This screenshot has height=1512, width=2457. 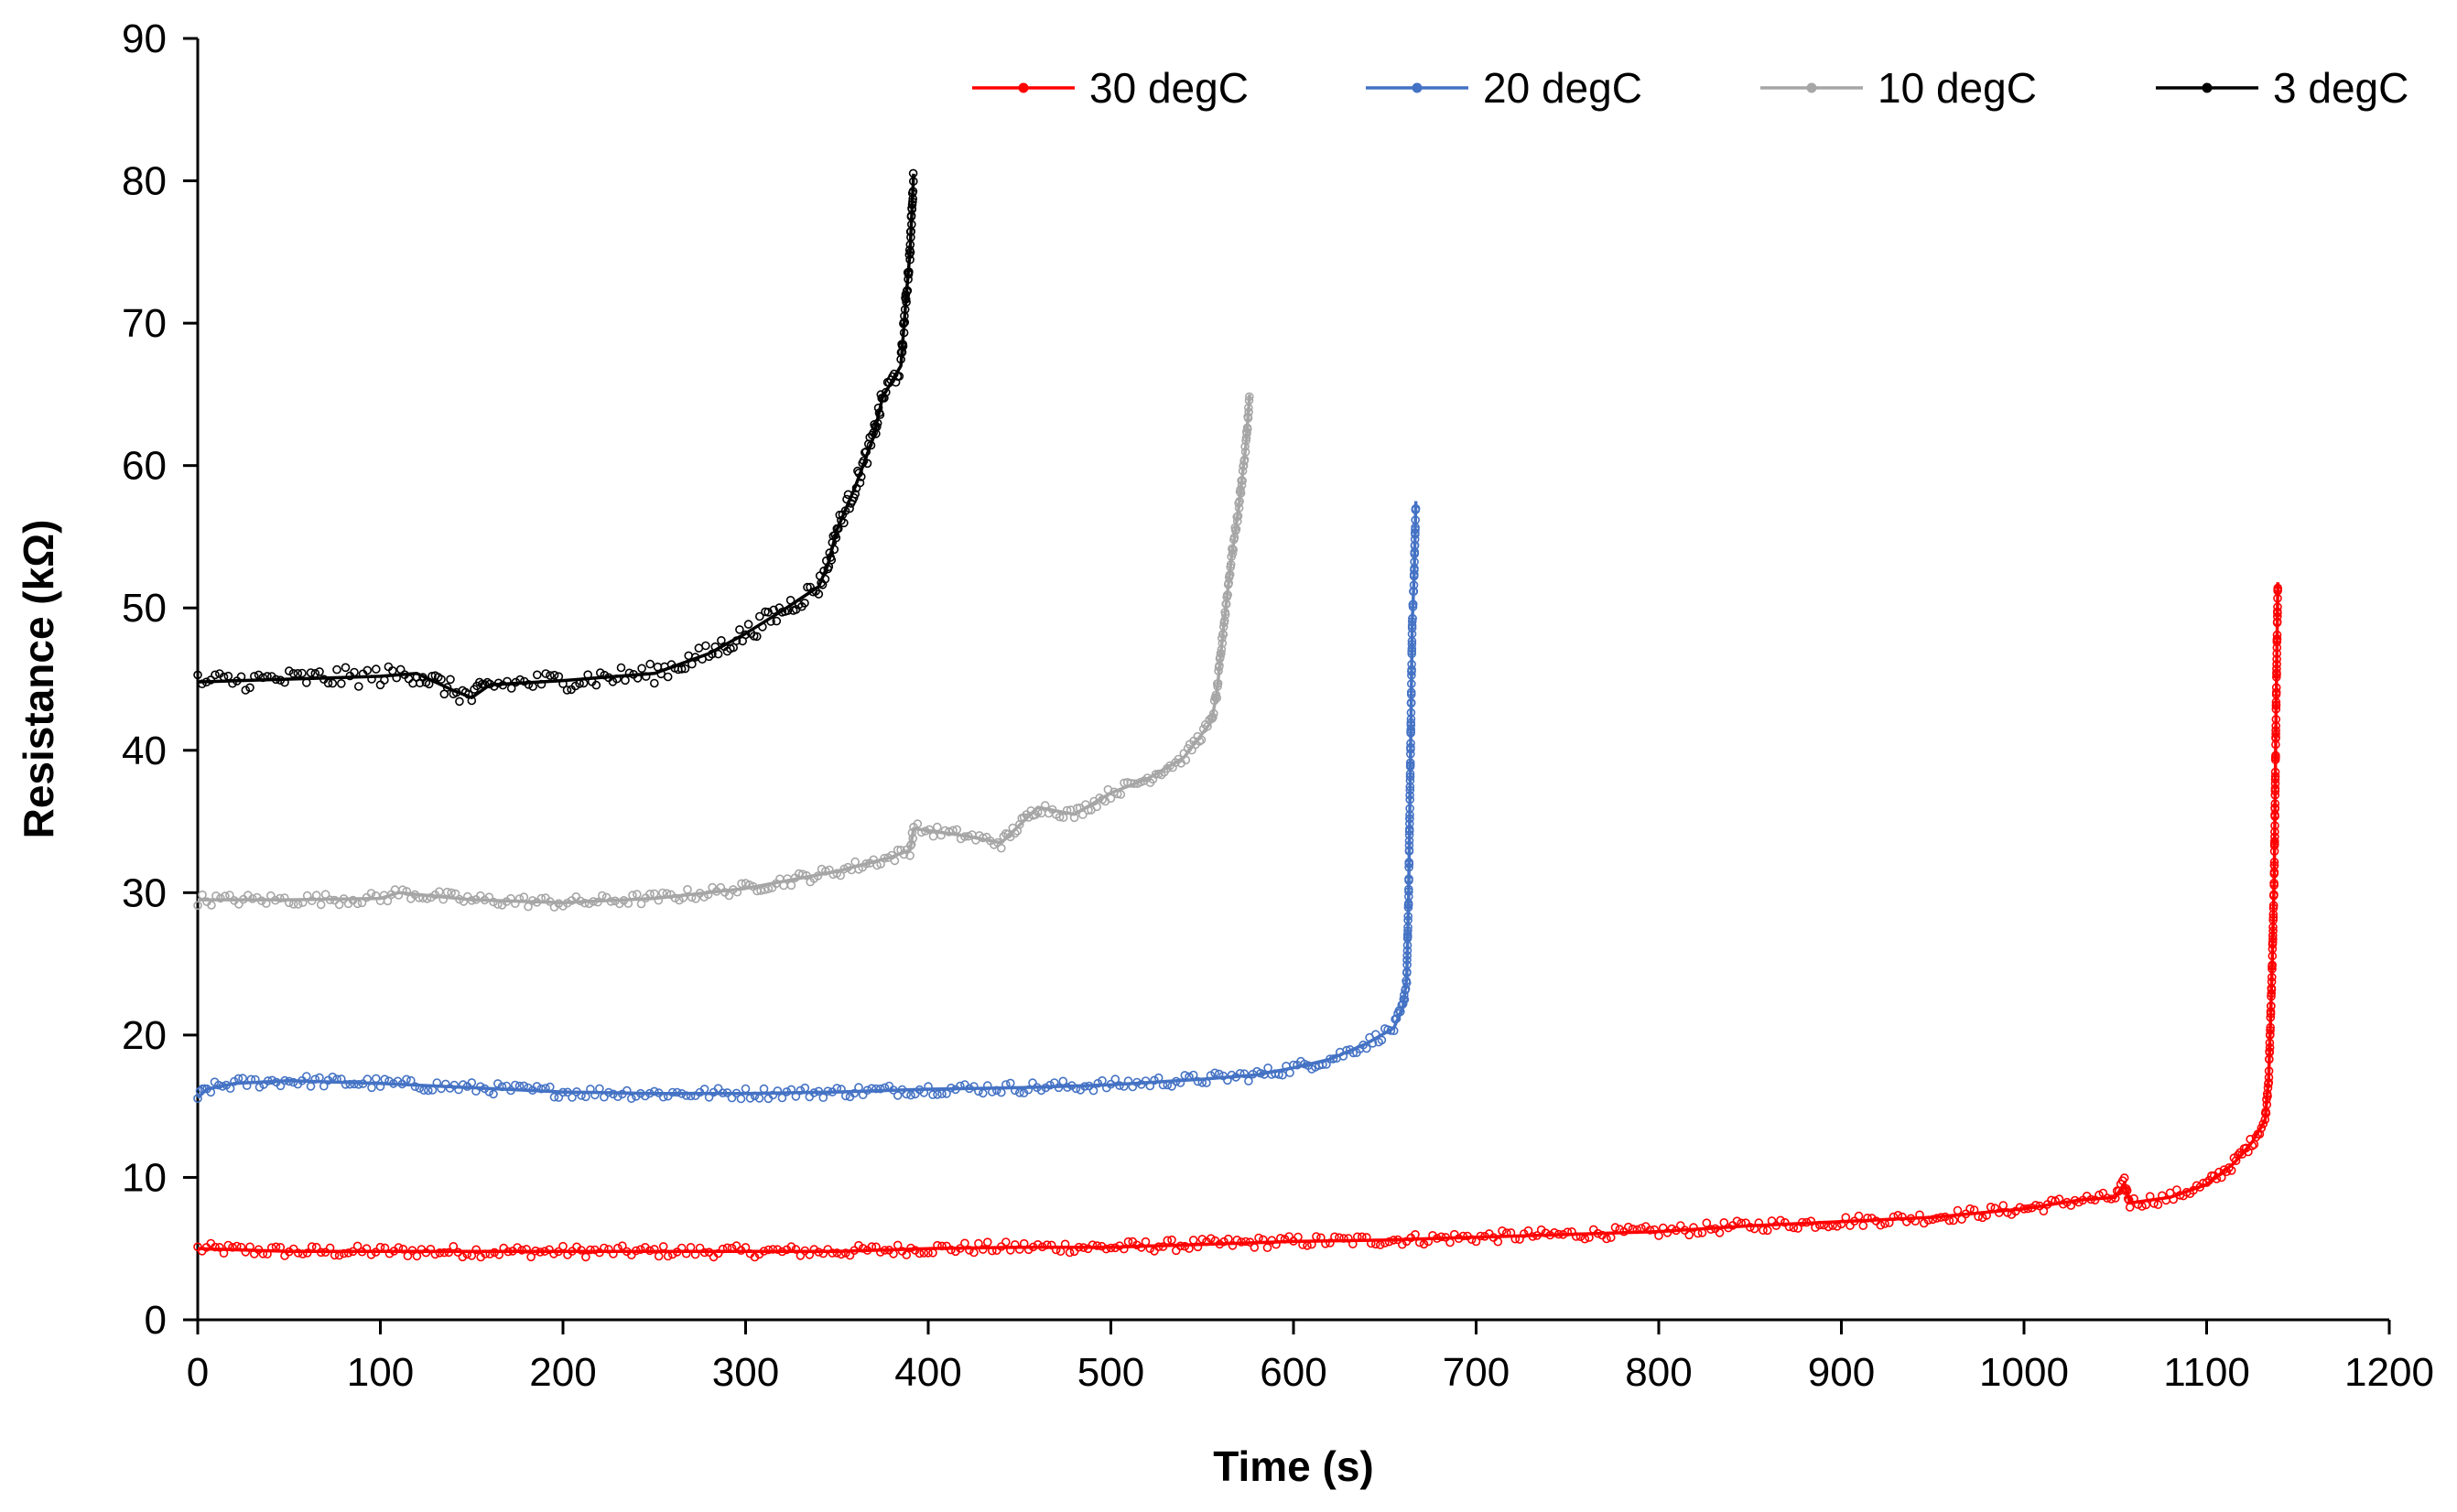 I want to click on legend-label: 10 degC, so click(x=1957, y=88).